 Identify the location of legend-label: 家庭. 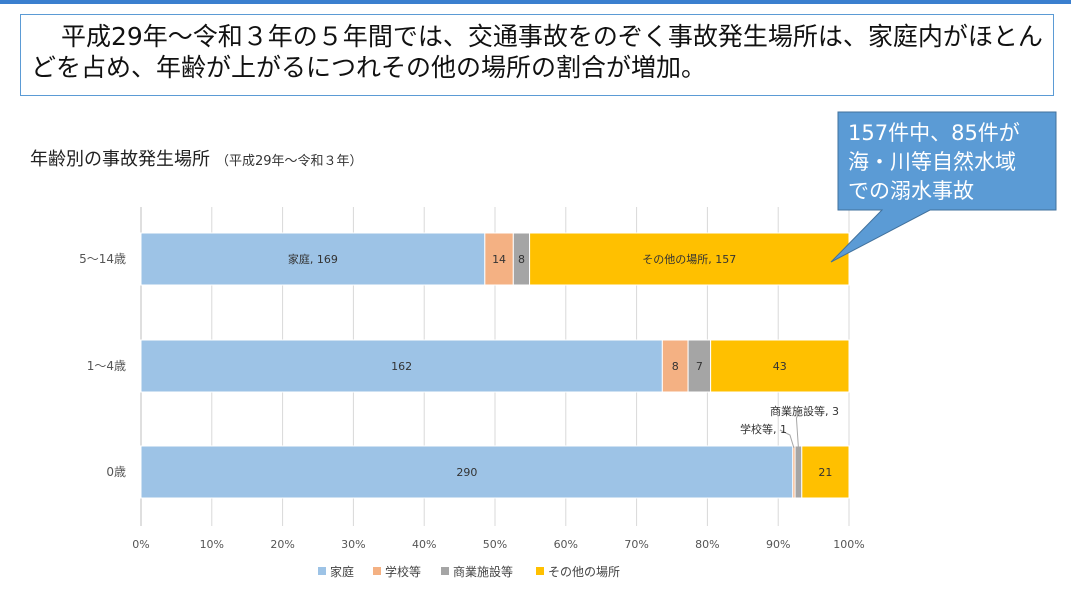
(342, 571).